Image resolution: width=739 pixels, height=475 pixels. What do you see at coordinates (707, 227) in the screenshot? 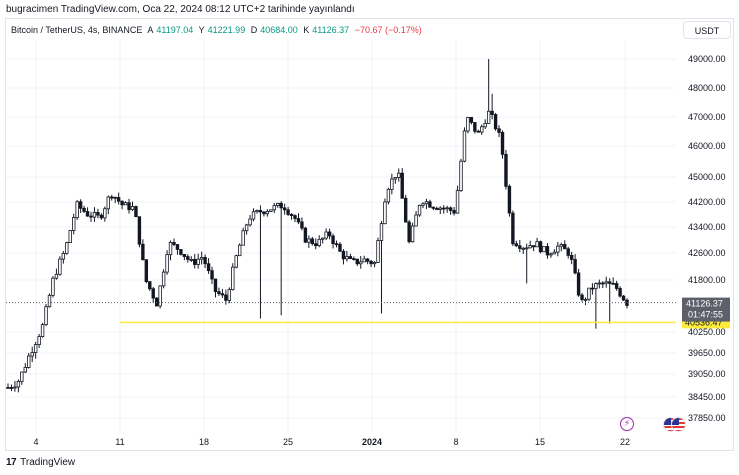
I see `y-tick-label: 43400.00` at bounding box center [707, 227].